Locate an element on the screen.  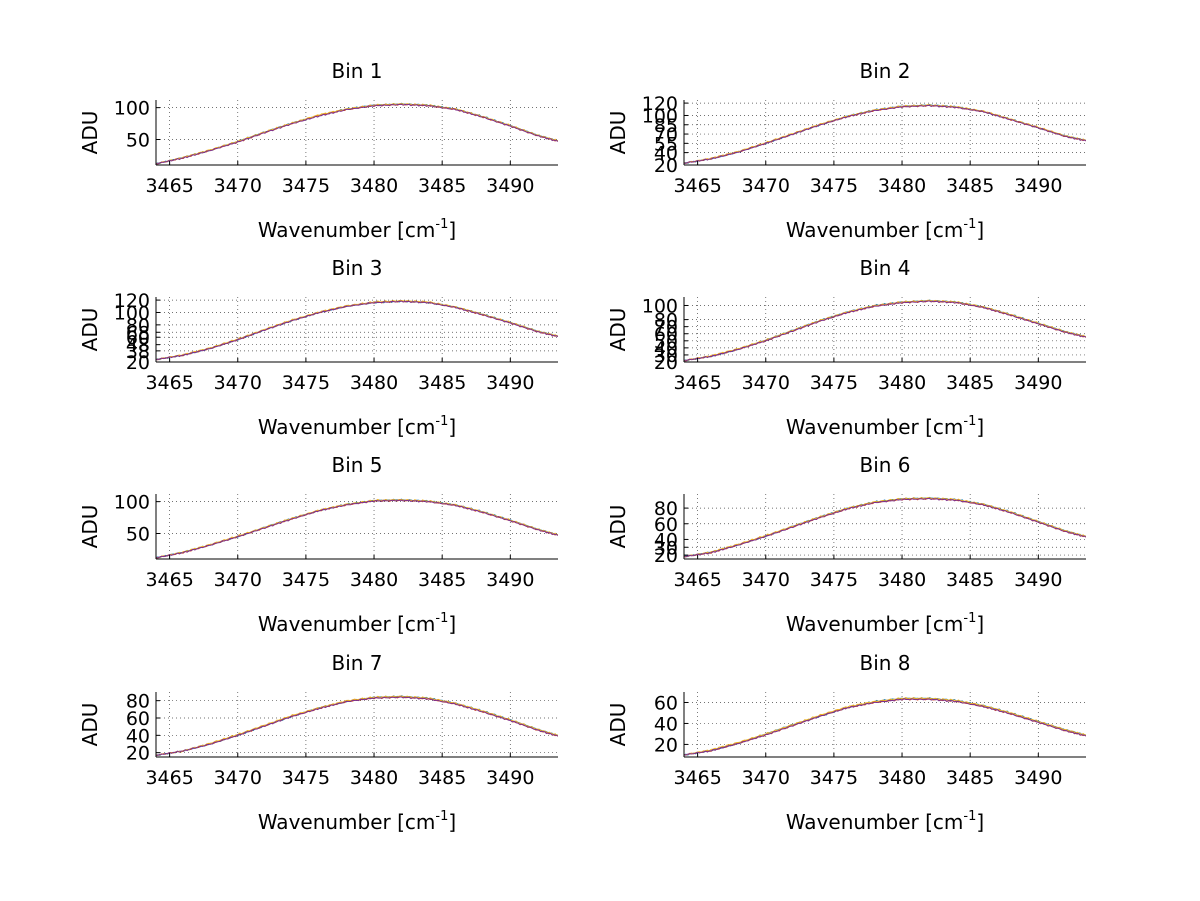
subplot-title: Bin 3 is located at coordinates (356, 268).